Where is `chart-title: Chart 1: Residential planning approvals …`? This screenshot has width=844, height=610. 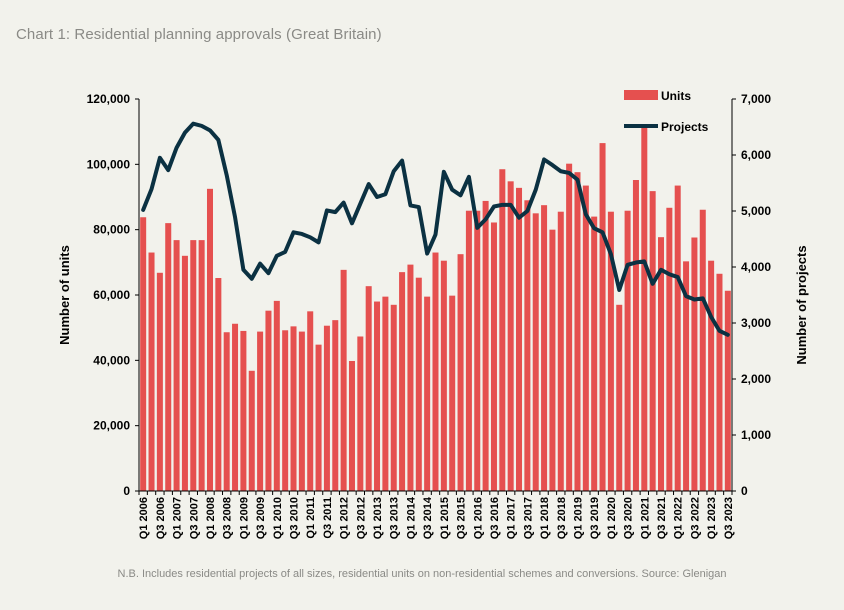
chart-title: Chart 1: Residential planning approvals … is located at coordinates (199, 34).